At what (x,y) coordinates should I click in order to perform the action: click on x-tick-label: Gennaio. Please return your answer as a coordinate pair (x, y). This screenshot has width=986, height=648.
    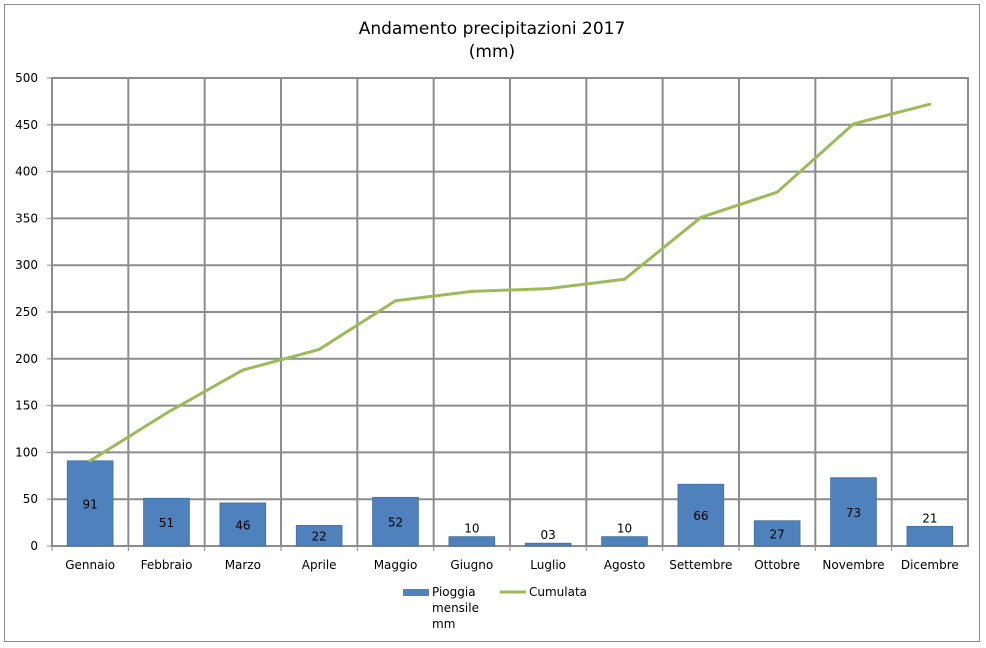
    Looking at the image, I should click on (90, 565).